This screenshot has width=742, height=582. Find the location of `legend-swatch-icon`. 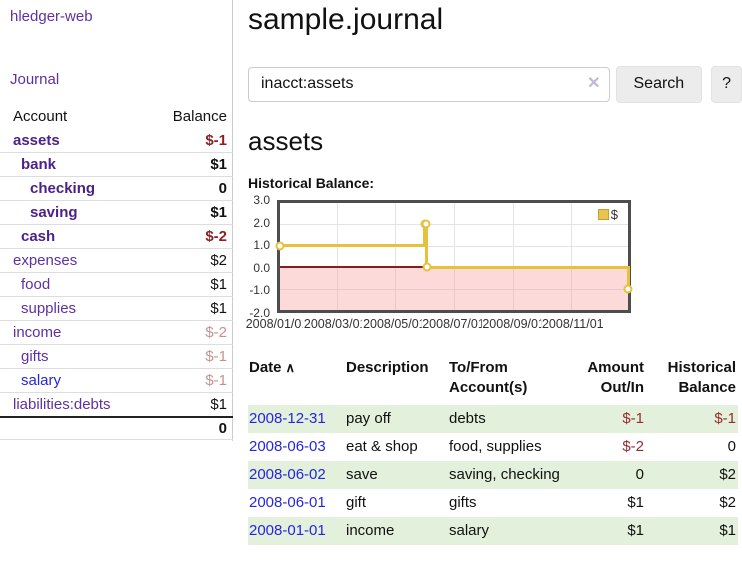

legend-swatch-icon is located at coordinates (603, 214).